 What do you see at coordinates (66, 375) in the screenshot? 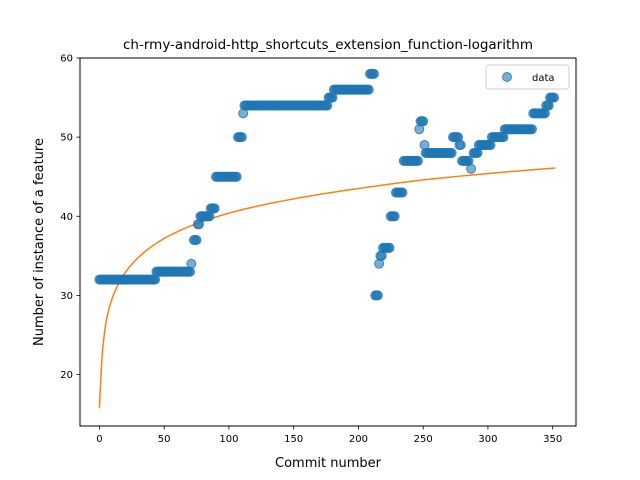
I see `y-tick-label: 20` at bounding box center [66, 375].